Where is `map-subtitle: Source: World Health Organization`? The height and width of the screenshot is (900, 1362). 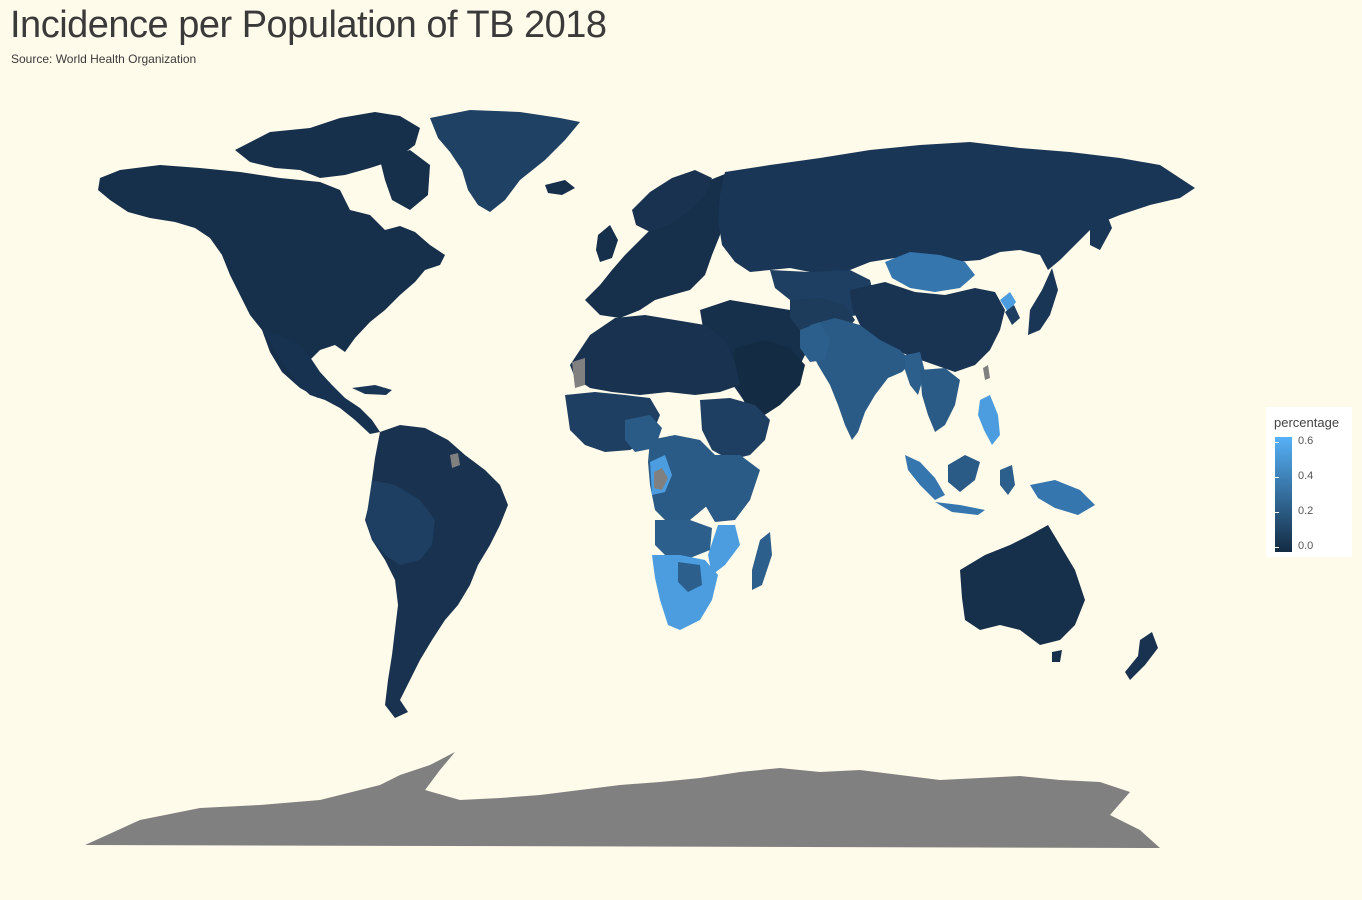
map-subtitle: Source: World Health Organization is located at coordinates (104, 59).